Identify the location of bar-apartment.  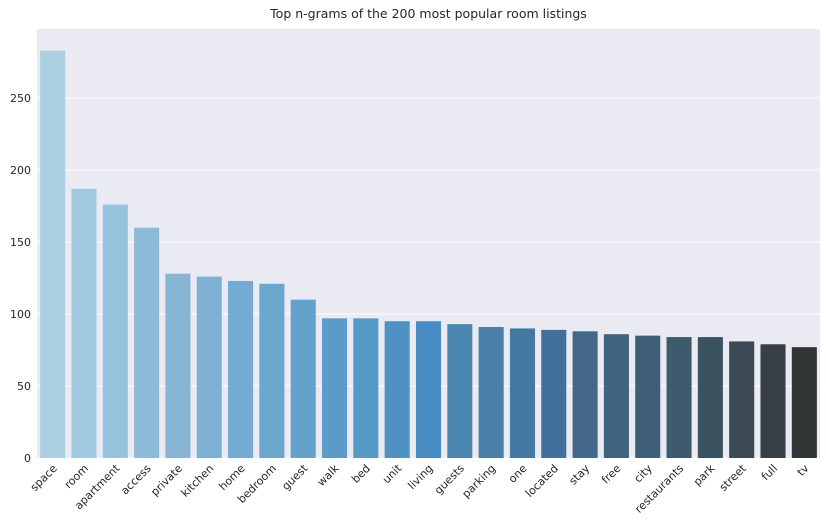
(115, 331).